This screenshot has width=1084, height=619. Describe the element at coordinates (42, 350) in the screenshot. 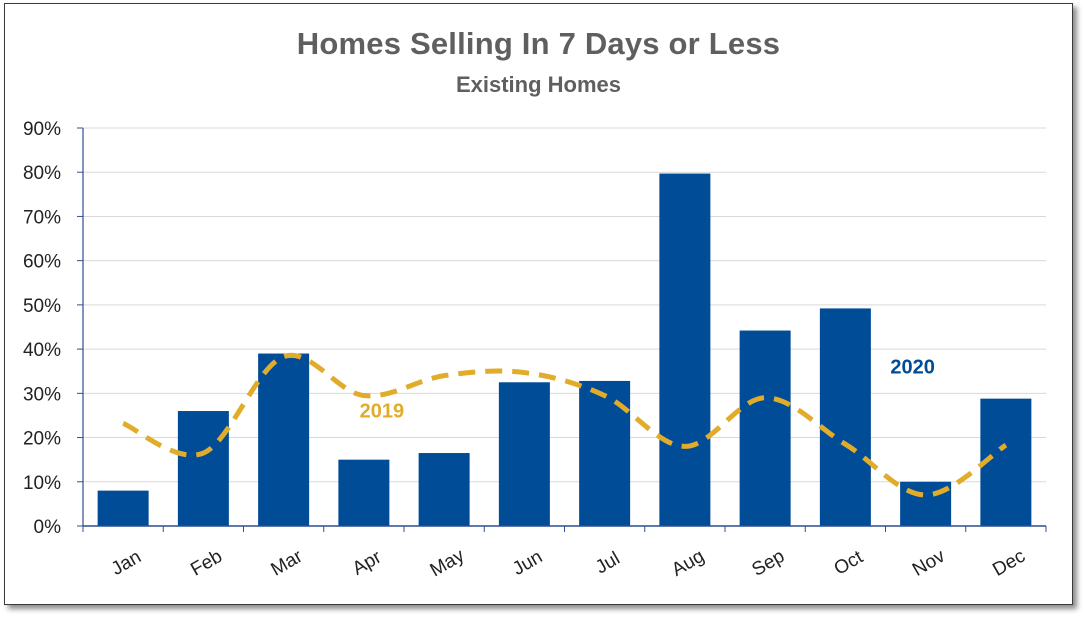

I see `y-tick-label: 40%` at that location.